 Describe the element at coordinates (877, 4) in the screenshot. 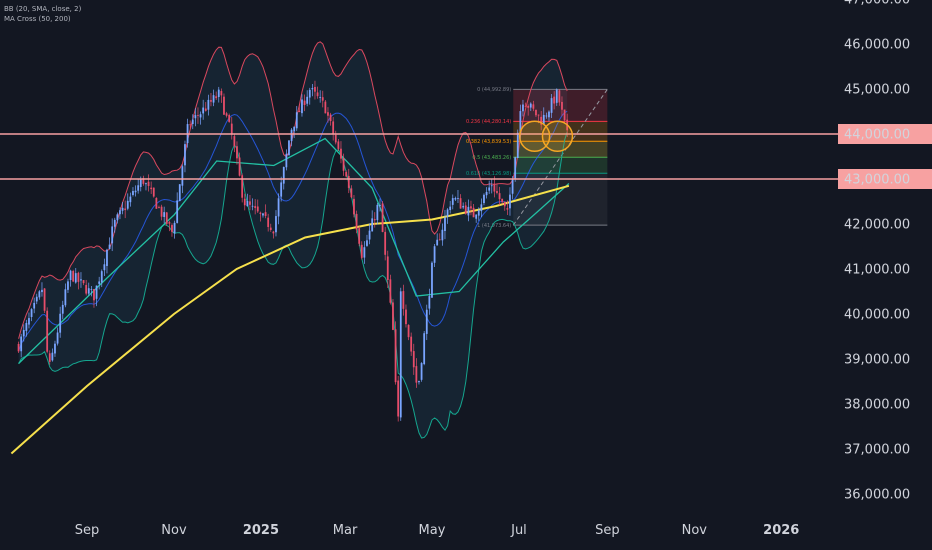

I see `price-tick-label: 47,000.00` at that location.